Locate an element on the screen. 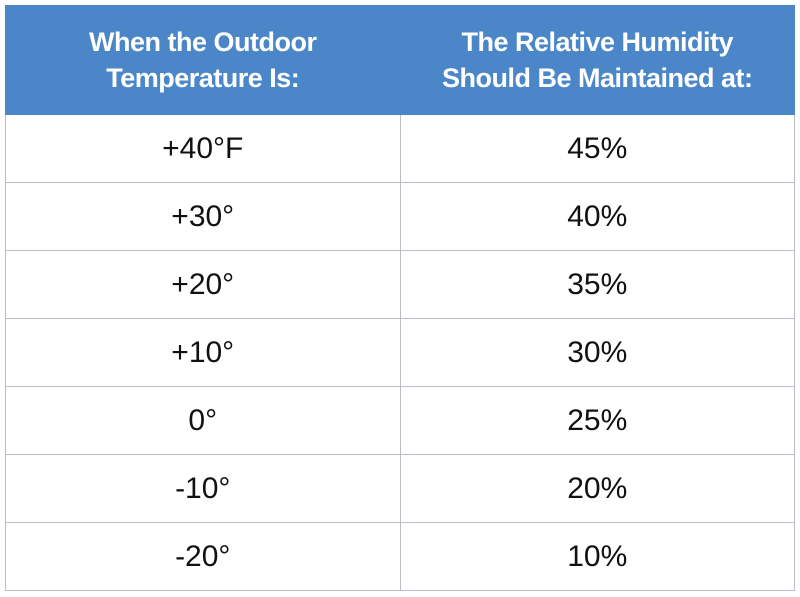 This screenshot has height=597, width=800. temperature-cell: -10° is located at coordinates (203, 488).